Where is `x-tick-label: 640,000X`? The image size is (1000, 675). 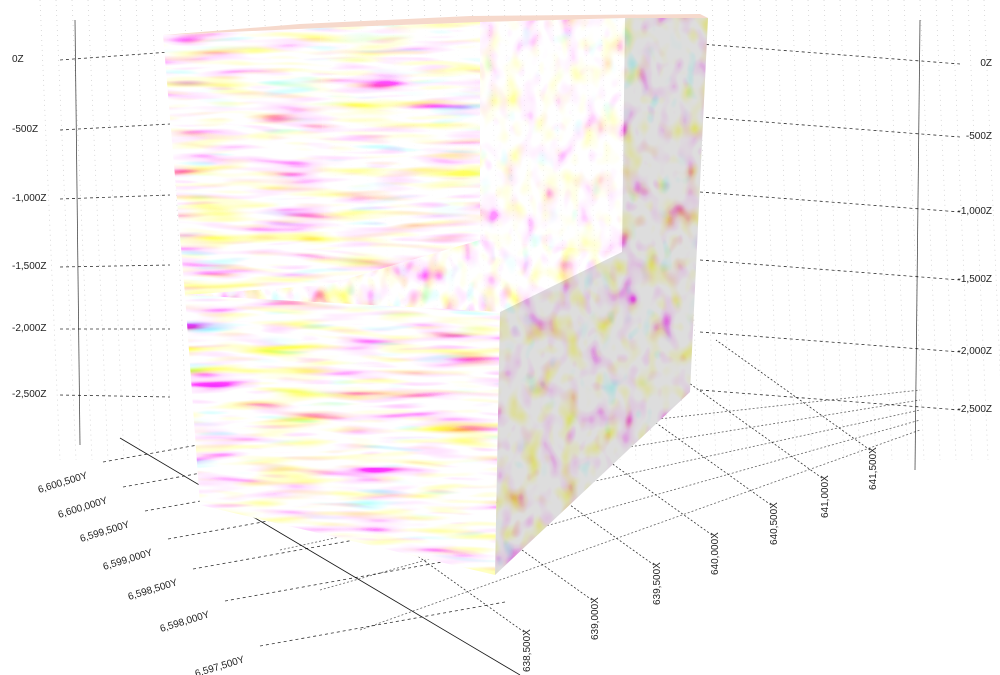 x-tick-label: 640,000X is located at coordinates (715, 553).